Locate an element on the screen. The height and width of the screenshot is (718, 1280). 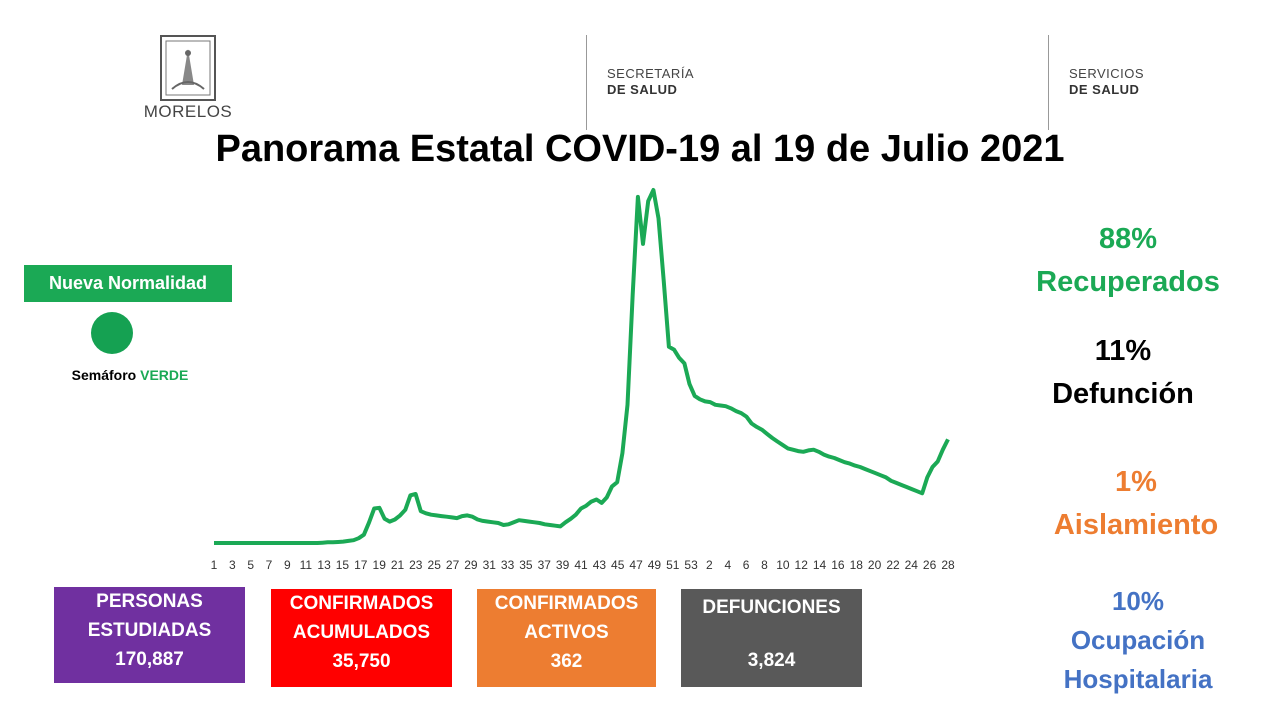
box-defunciones: DEFUNCIONES 3,824 is located at coordinates (771, 638).